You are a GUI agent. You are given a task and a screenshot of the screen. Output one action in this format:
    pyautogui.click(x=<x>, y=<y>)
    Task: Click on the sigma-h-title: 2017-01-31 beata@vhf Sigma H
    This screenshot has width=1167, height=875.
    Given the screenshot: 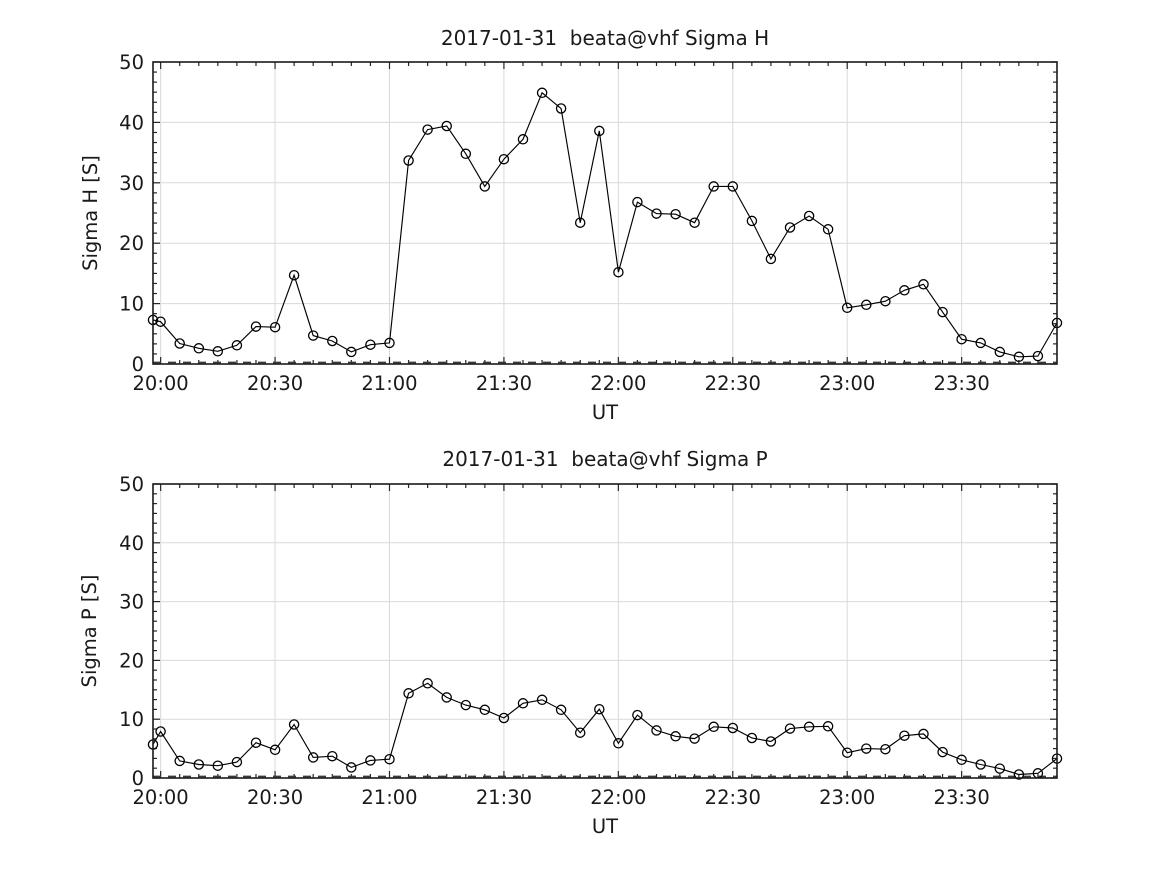 What is the action you would take?
    pyautogui.click(x=605, y=38)
    